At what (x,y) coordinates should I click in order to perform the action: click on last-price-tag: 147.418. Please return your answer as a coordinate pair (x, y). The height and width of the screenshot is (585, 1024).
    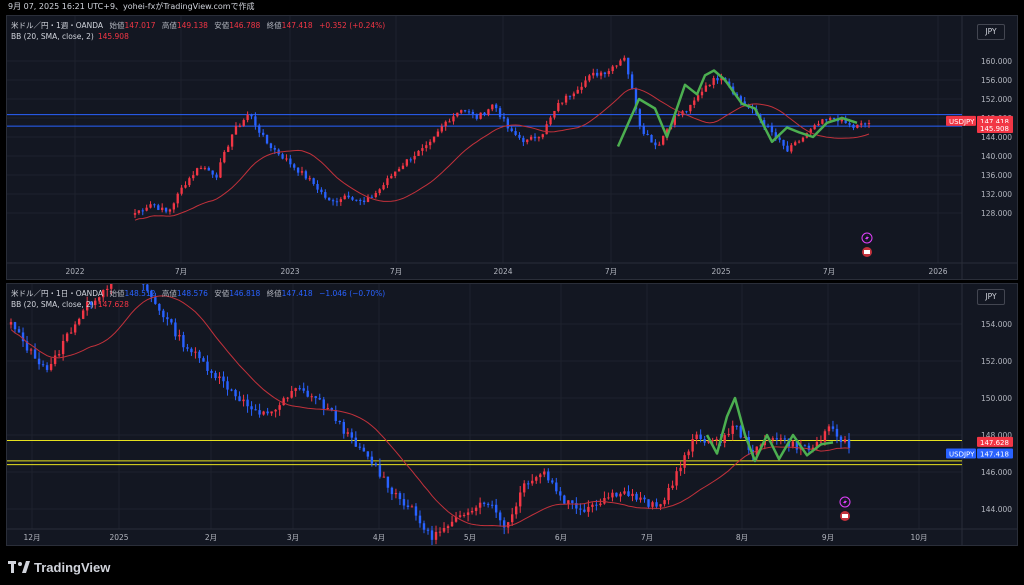
    Looking at the image, I should click on (995, 453).